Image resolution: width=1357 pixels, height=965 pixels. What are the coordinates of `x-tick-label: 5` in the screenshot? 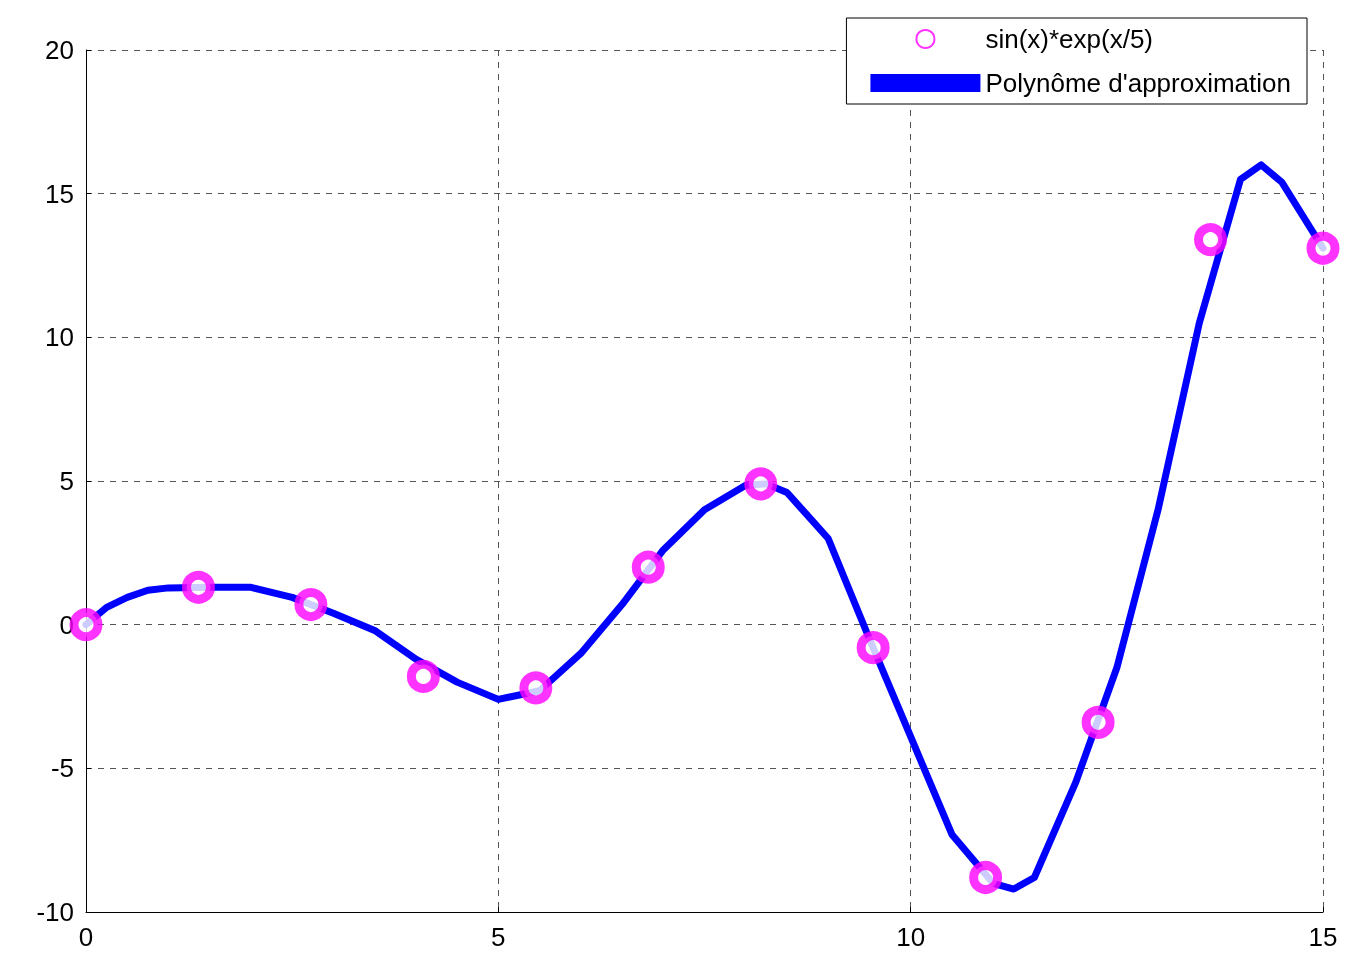 It's located at (498, 937).